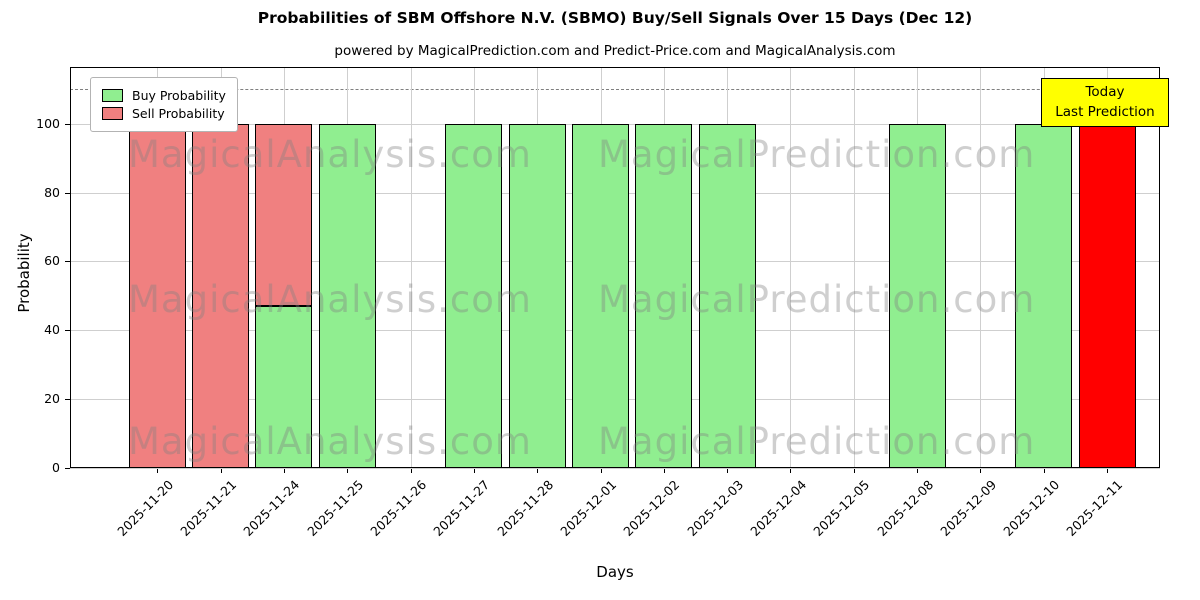  I want to click on x-tick-label: 2025-11-21, so click(208, 508).